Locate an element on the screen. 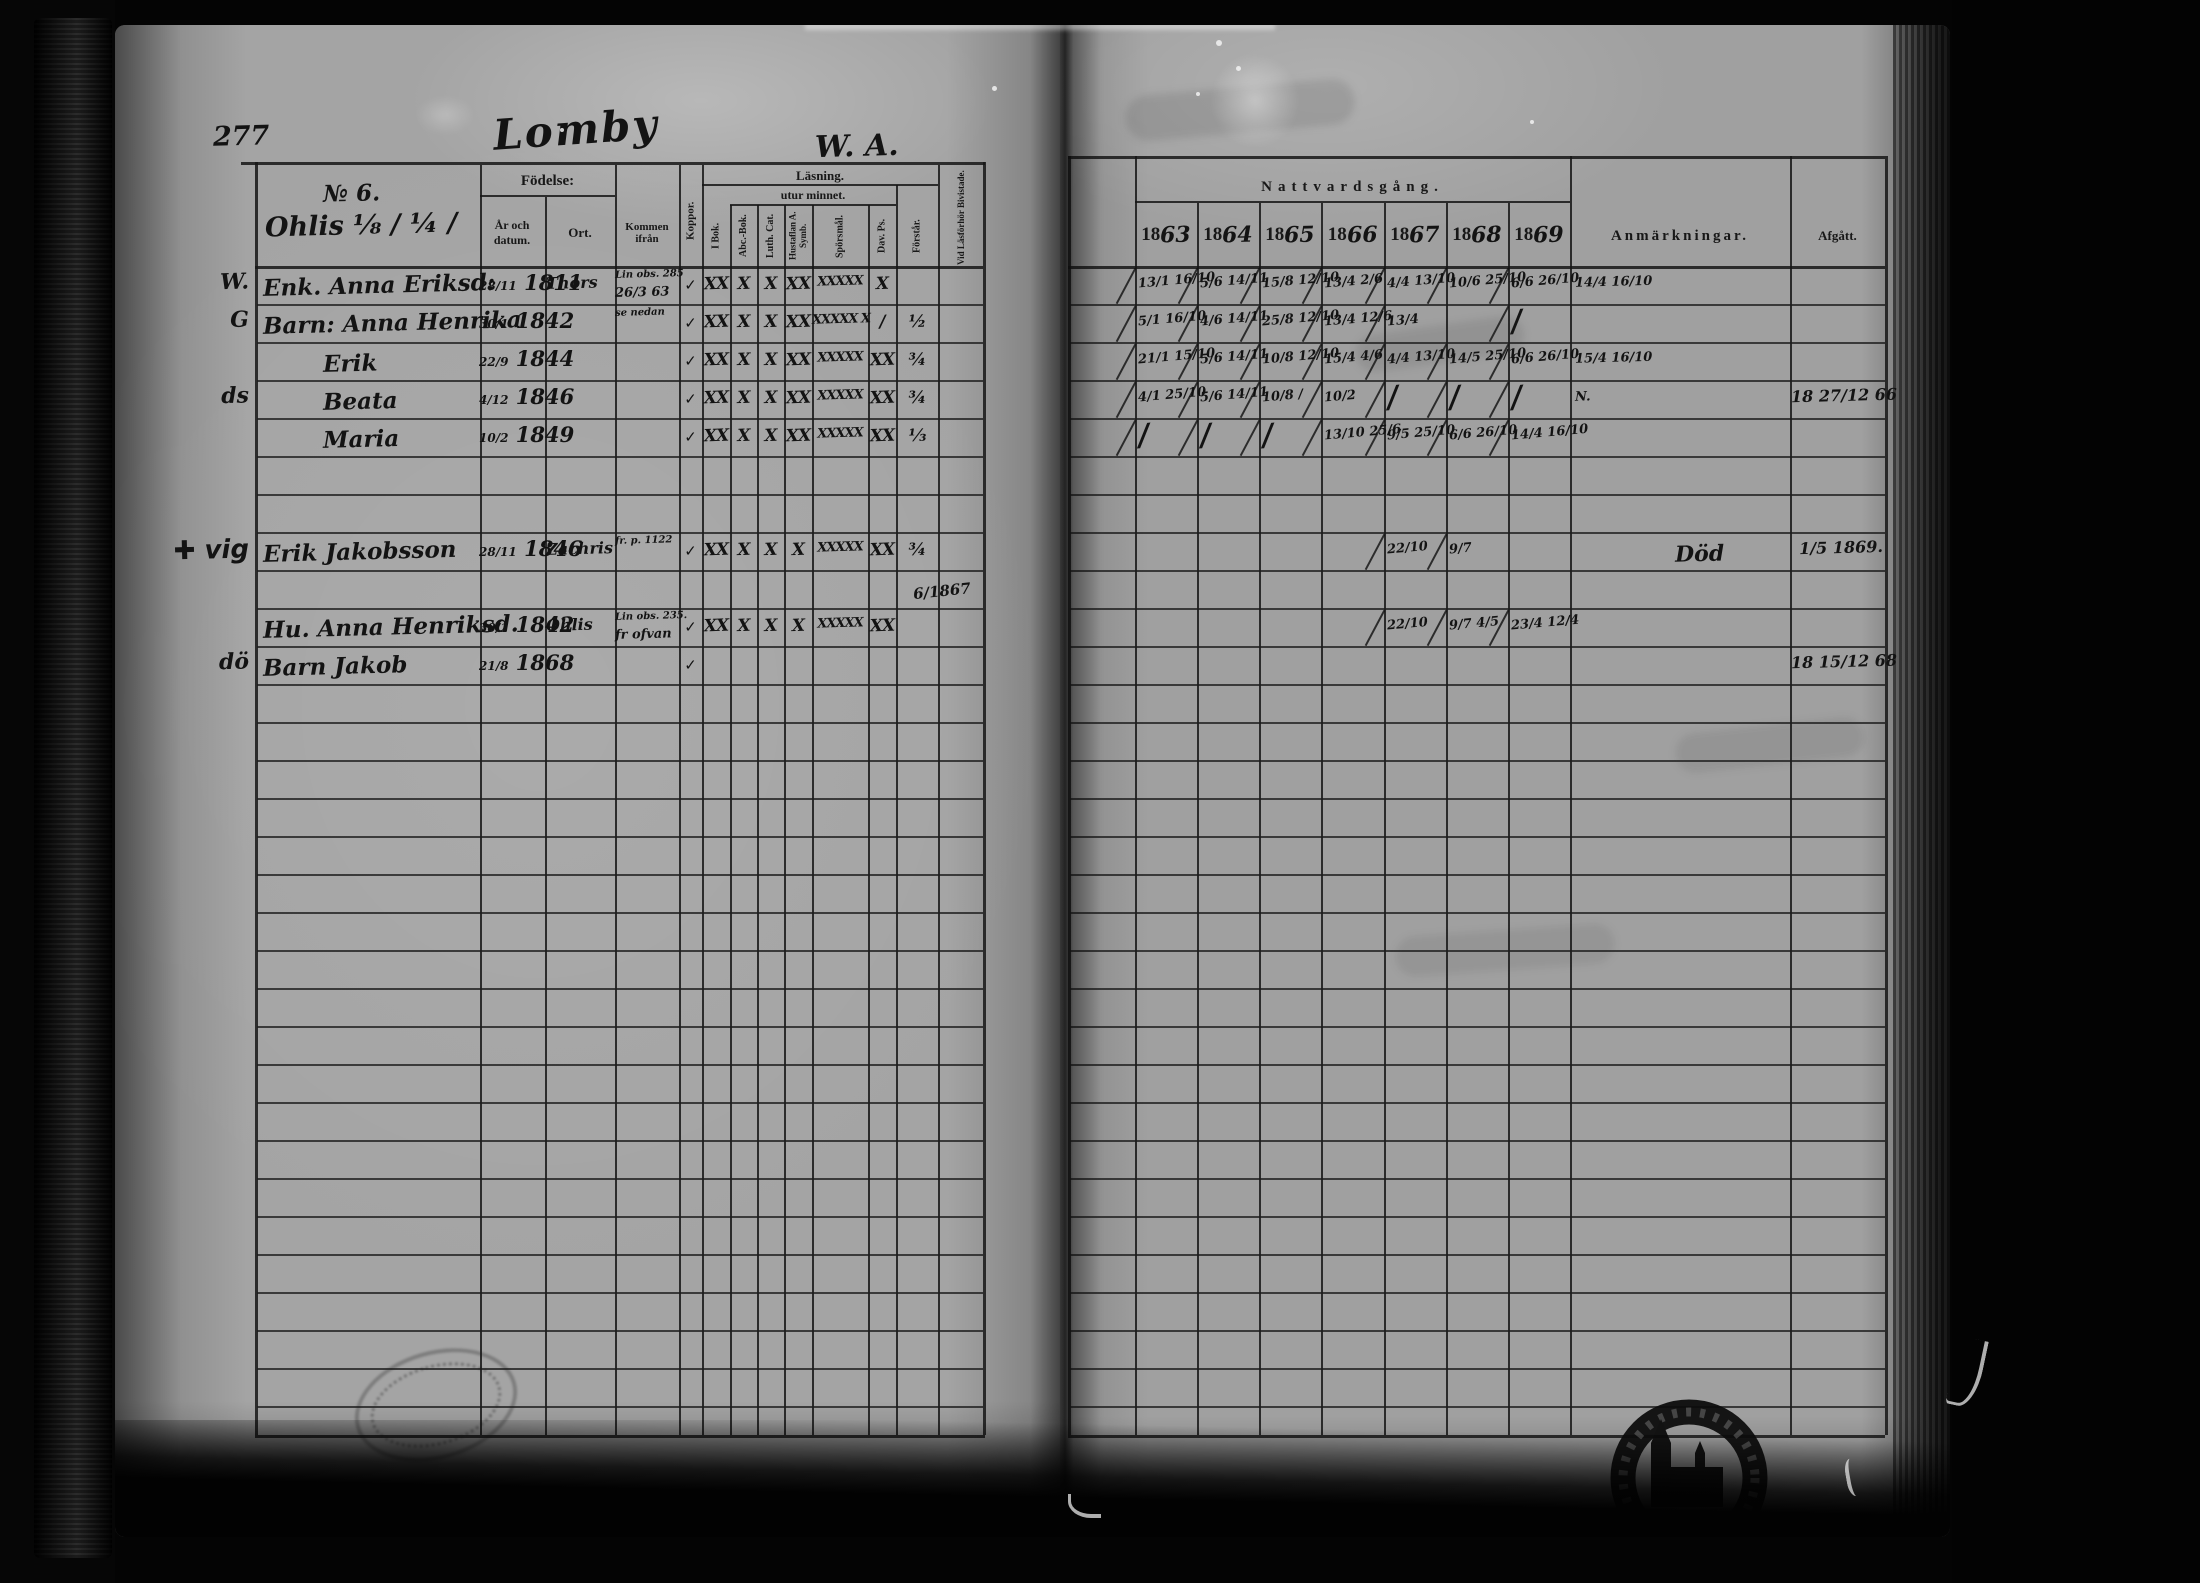  communion-entry: 9/7 is located at coordinates (1460, 549).